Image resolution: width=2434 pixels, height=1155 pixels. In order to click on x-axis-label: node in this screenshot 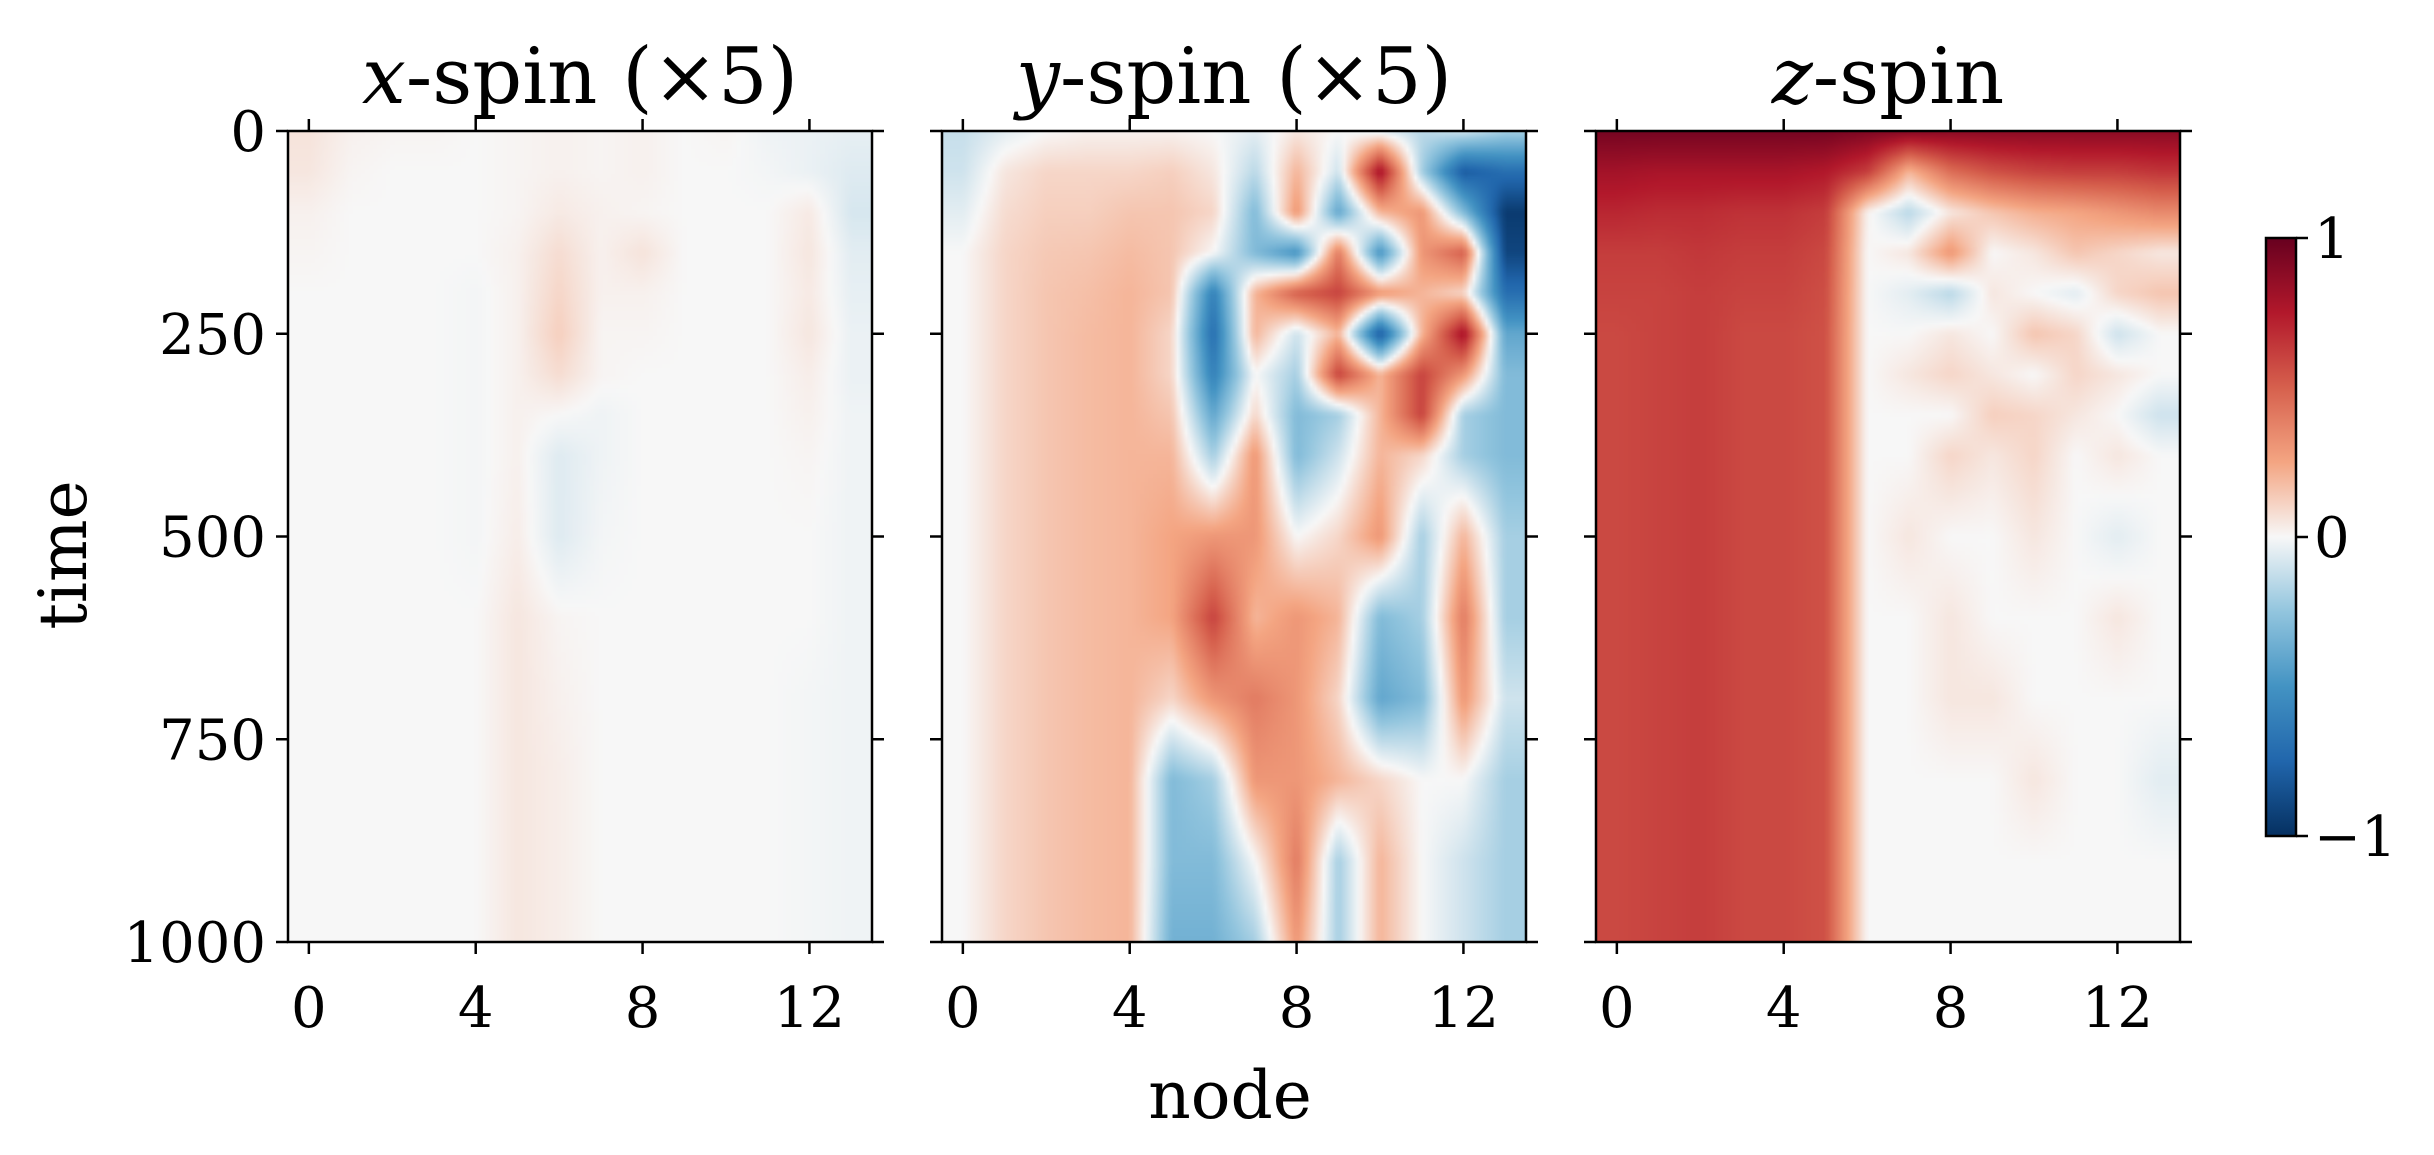, I will do `click(1230, 1095)`.